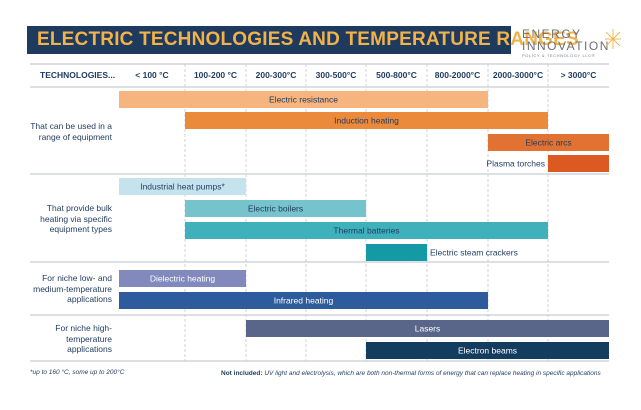  I want to click on logo-line-2: INNOVATION, so click(566, 46).